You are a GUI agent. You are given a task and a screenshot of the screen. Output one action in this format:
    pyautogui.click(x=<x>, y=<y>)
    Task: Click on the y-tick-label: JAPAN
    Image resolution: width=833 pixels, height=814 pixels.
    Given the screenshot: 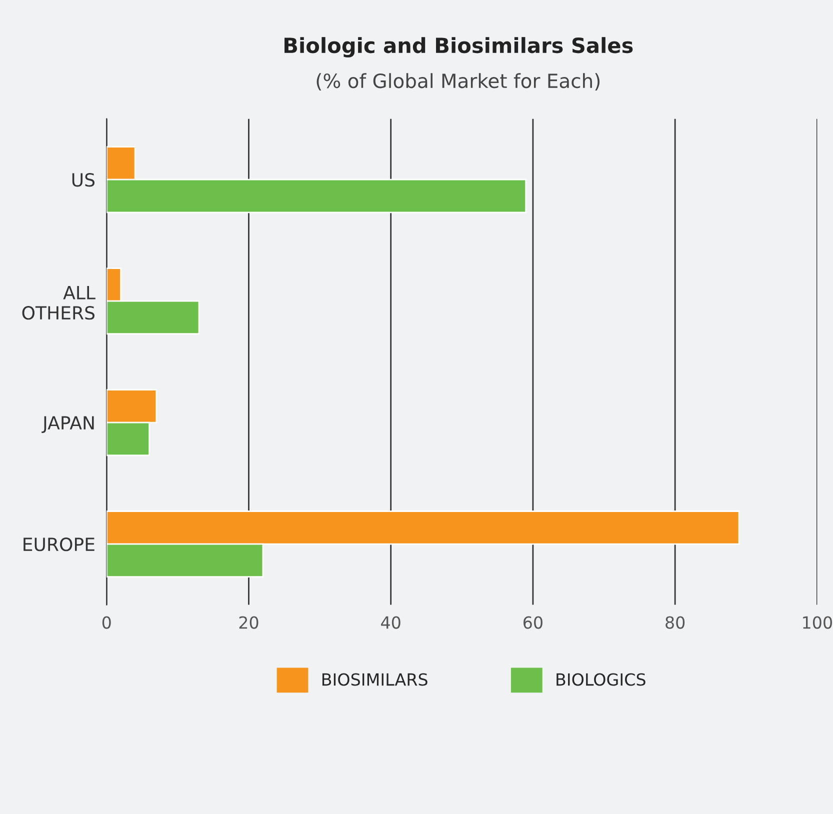 What is the action you would take?
    pyautogui.click(x=68, y=425)
    